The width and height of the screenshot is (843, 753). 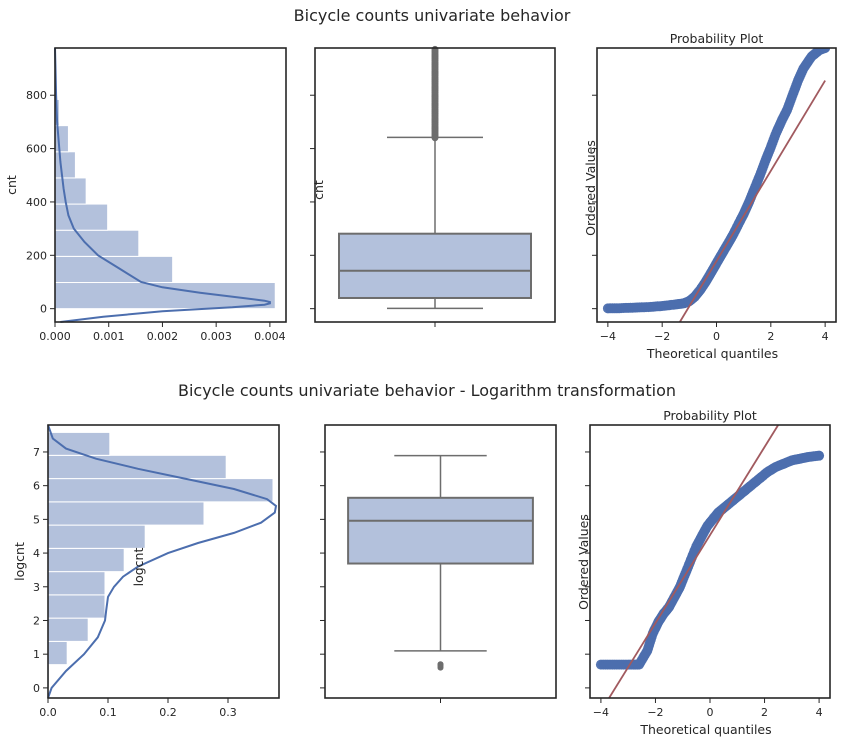 What do you see at coordinates (108, 712) in the screenshot?
I see `x-tick-label: 0.1` at bounding box center [108, 712].